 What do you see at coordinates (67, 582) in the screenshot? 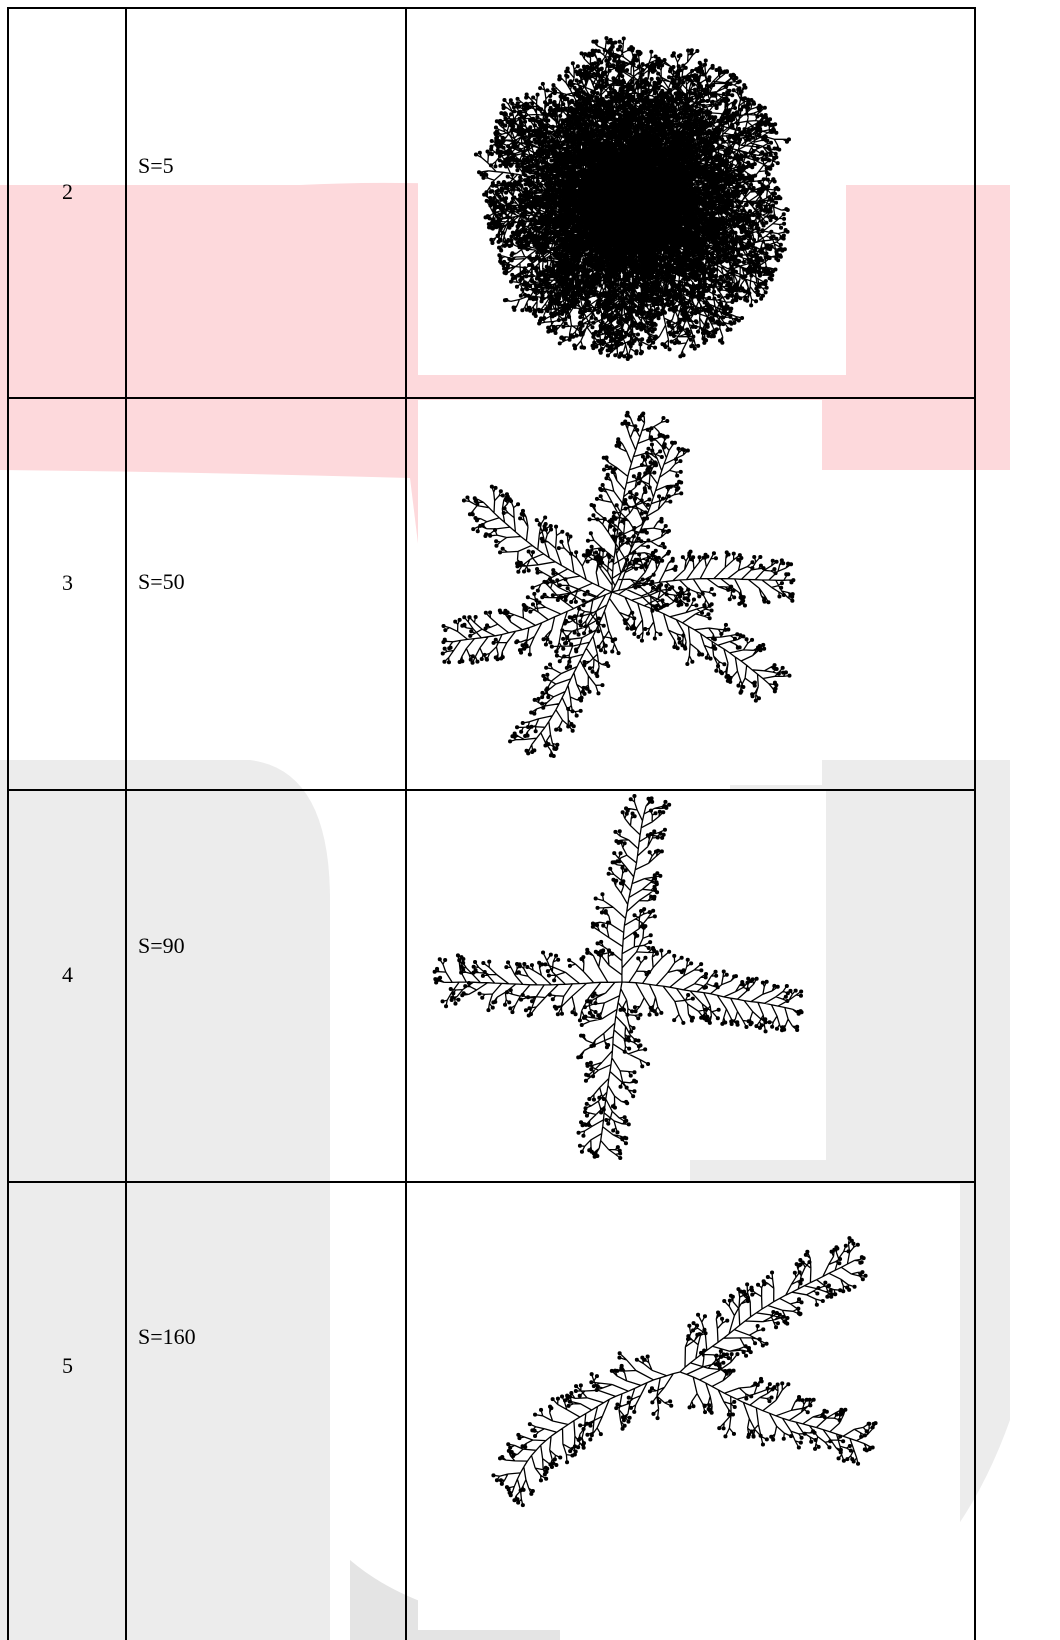
I see `row-number: 3` at bounding box center [67, 582].